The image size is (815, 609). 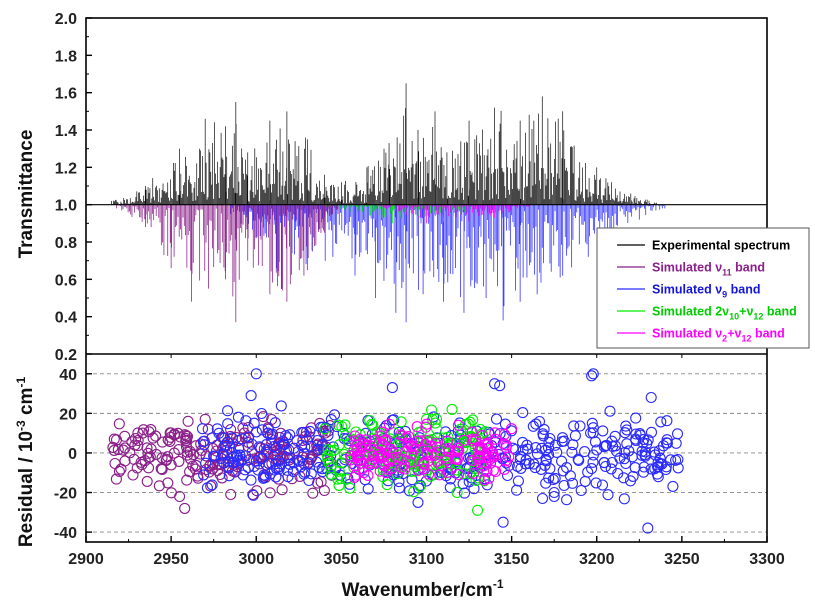 I want to click on y-tick-label: 1.8, so click(x=66, y=56).